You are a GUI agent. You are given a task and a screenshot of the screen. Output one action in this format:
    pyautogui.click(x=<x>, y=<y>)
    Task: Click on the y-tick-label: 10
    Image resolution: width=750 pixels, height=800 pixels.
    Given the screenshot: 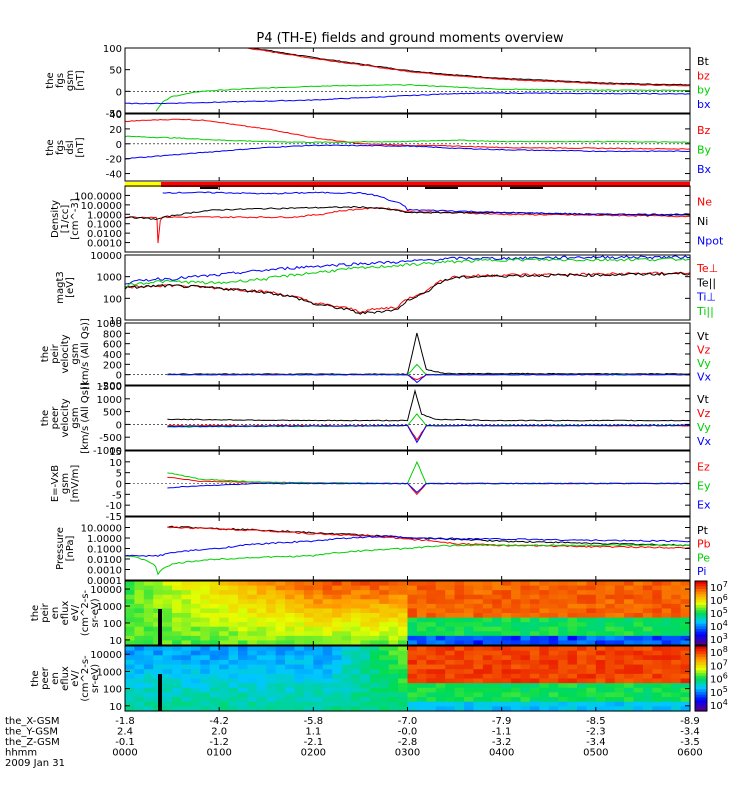 What is the action you would take?
    pyautogui.click(x=115, y=321)
    